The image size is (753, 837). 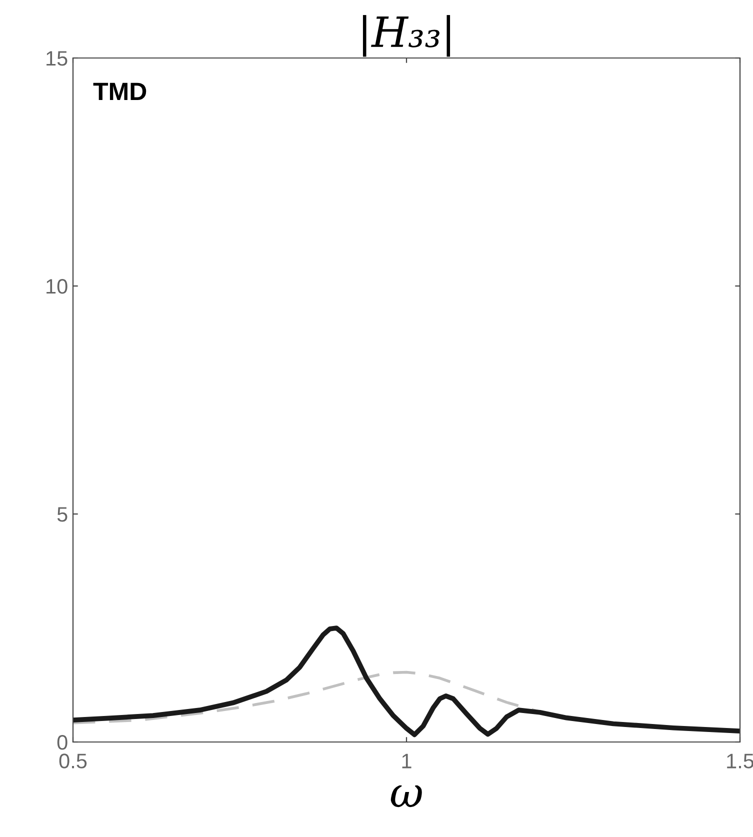 I want to click on chart-title: |H₃₃|, so click(x=406, y=36).